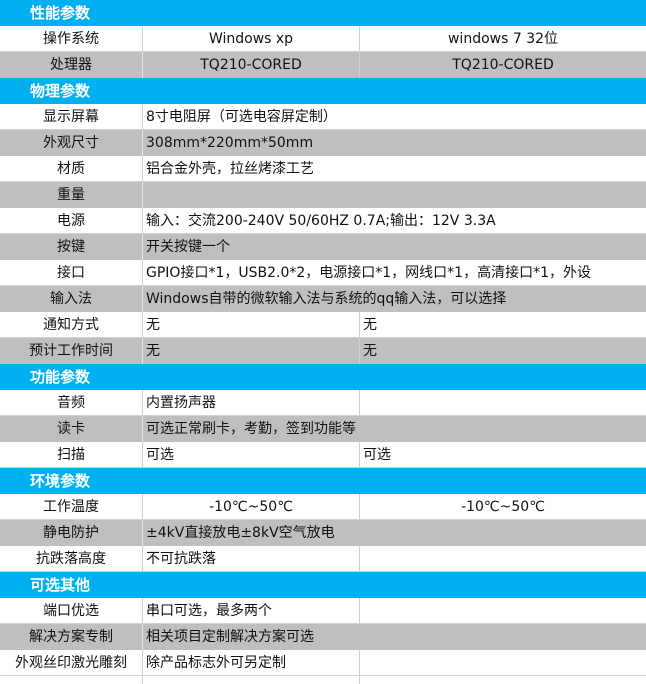  Describe the element at coordinates (71, 220) in the screenshot. I see `row-label: 电源` at that location.